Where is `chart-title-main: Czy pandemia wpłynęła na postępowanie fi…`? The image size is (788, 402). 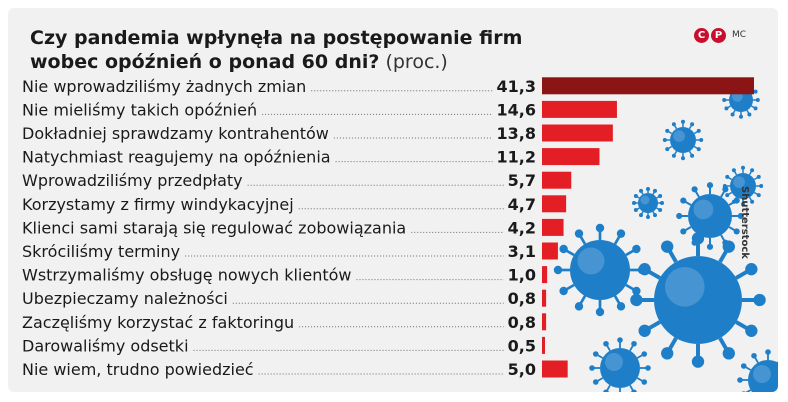 chart-title-main: Czy pandemia wpłynęła na postępowanie fi… is located at coordinates (276, 50).